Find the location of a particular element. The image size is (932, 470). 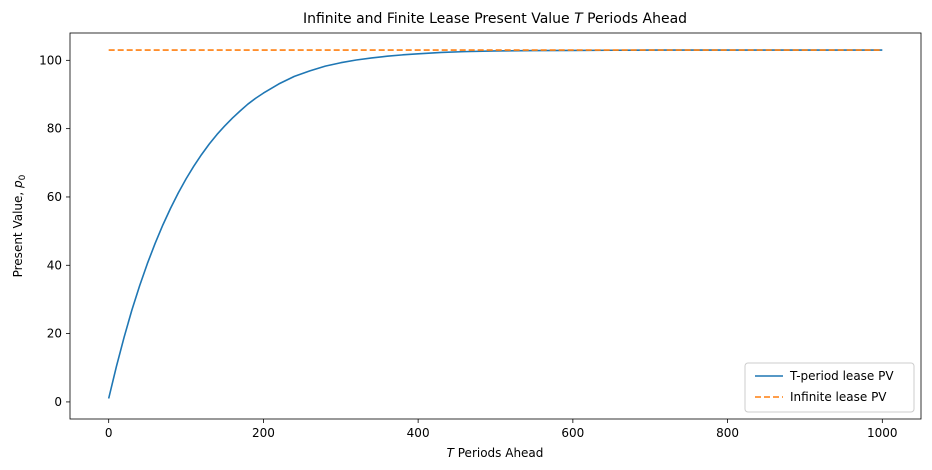

y-axis-label: Present Value, p0 is located at coordinates (19, 225).